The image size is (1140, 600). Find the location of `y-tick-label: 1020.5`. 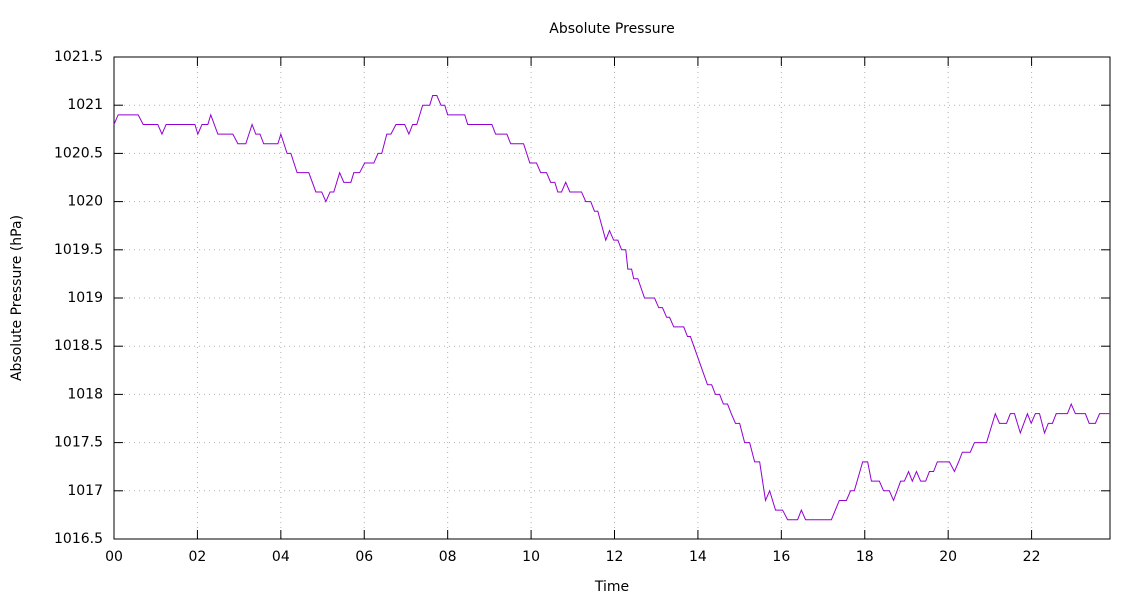

y-tick-label: 1020.5 is located at coordinates (78, 153).